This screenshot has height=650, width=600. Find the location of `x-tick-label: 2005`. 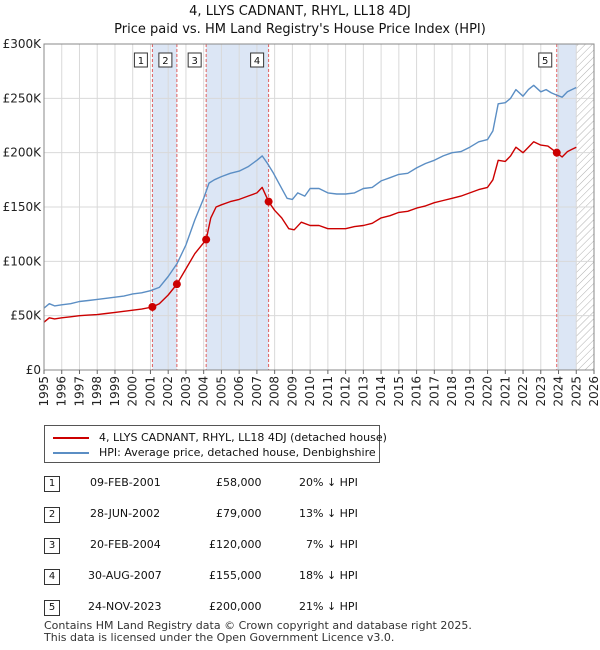

x-tick-label: 2005 is located at coordinates (221, 391).